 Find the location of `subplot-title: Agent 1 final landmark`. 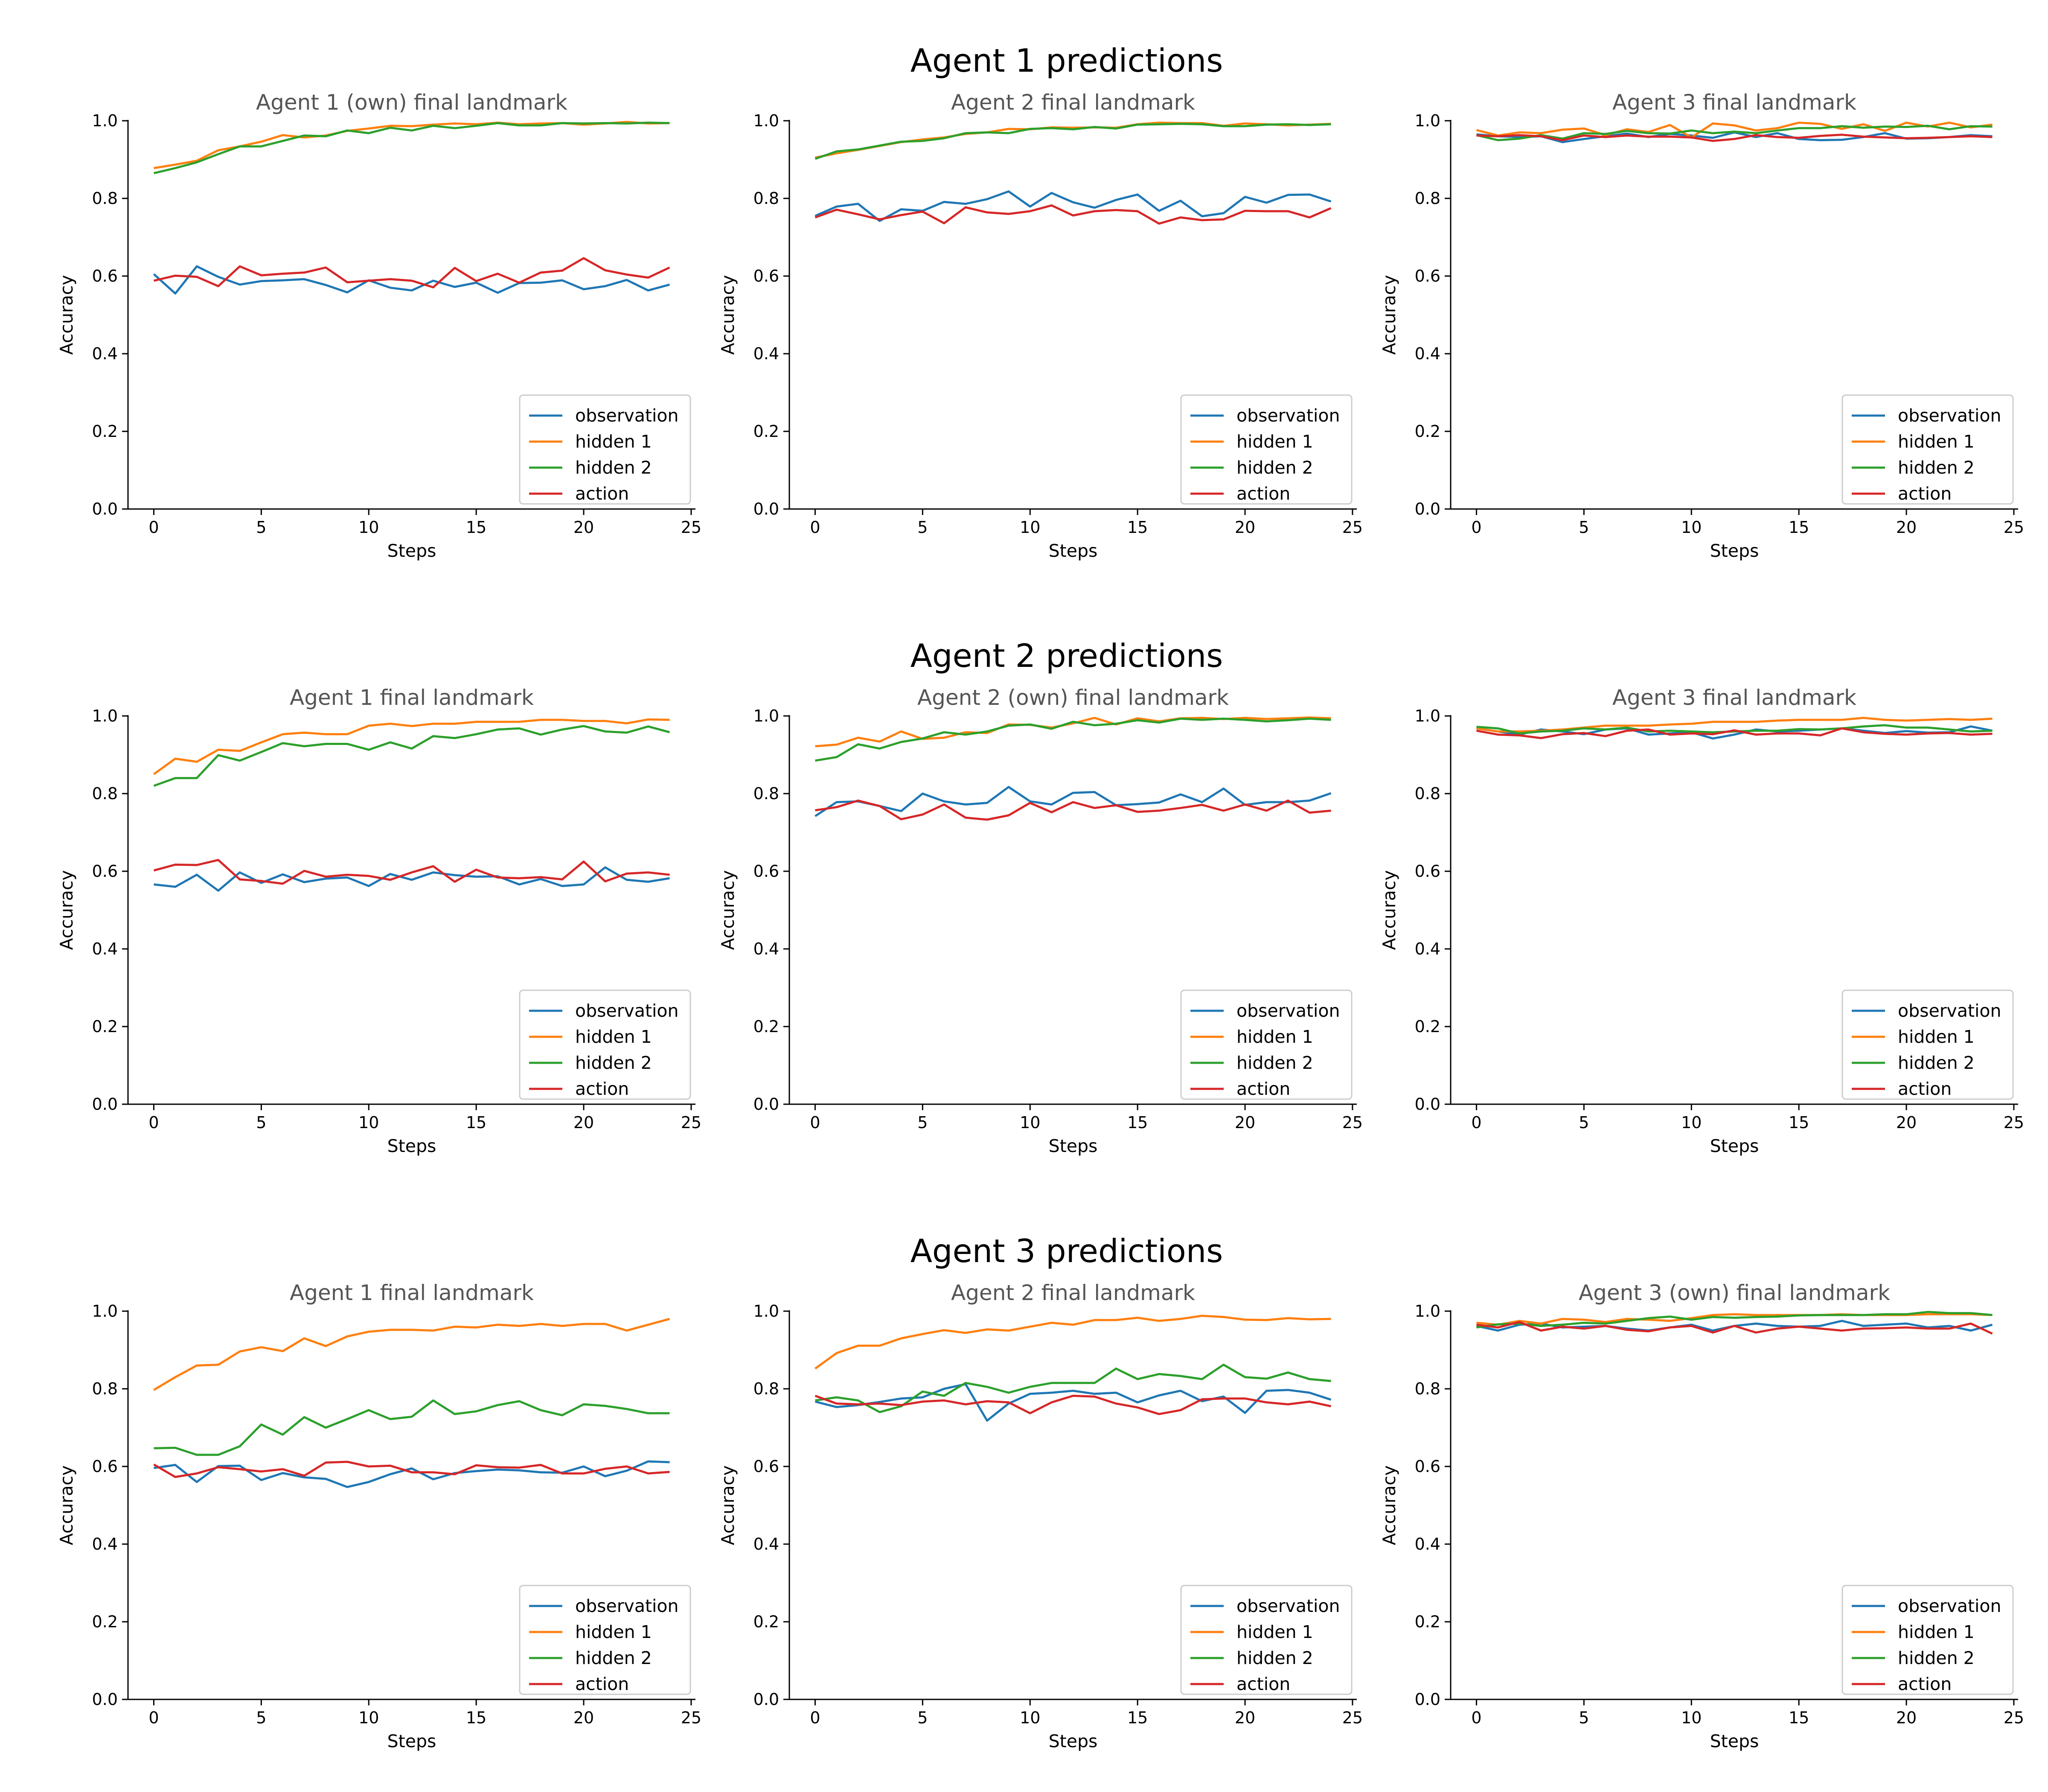

subplot-title: Agent 1 final landmark is located at coordinates (412, 697).